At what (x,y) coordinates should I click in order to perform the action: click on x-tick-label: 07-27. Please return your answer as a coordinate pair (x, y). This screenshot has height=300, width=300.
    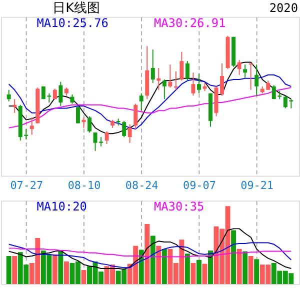
    Looking at the image, I should click on (27, 185).